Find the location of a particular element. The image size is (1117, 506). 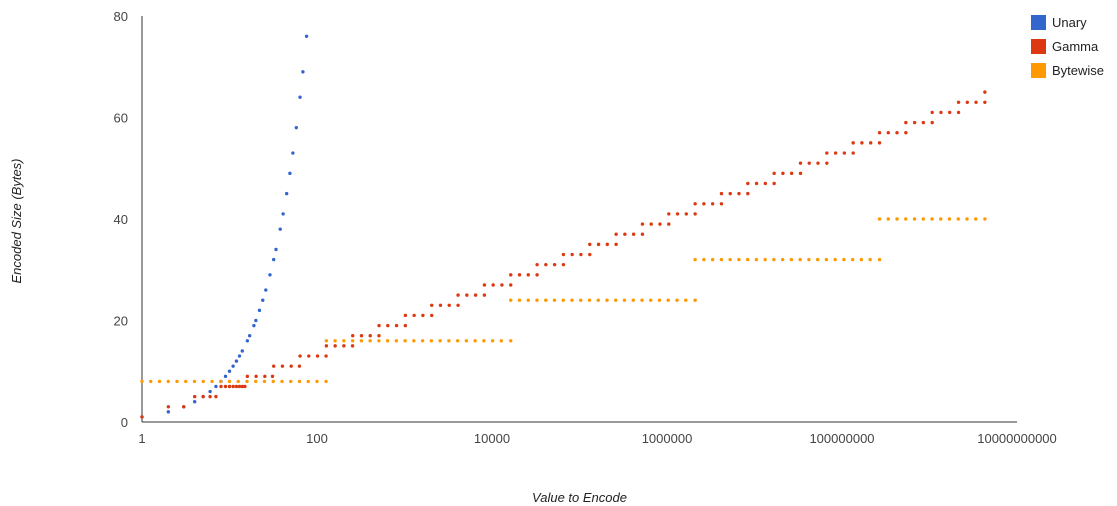

y-tick-label: 60 is located at coordinates (121, 118).